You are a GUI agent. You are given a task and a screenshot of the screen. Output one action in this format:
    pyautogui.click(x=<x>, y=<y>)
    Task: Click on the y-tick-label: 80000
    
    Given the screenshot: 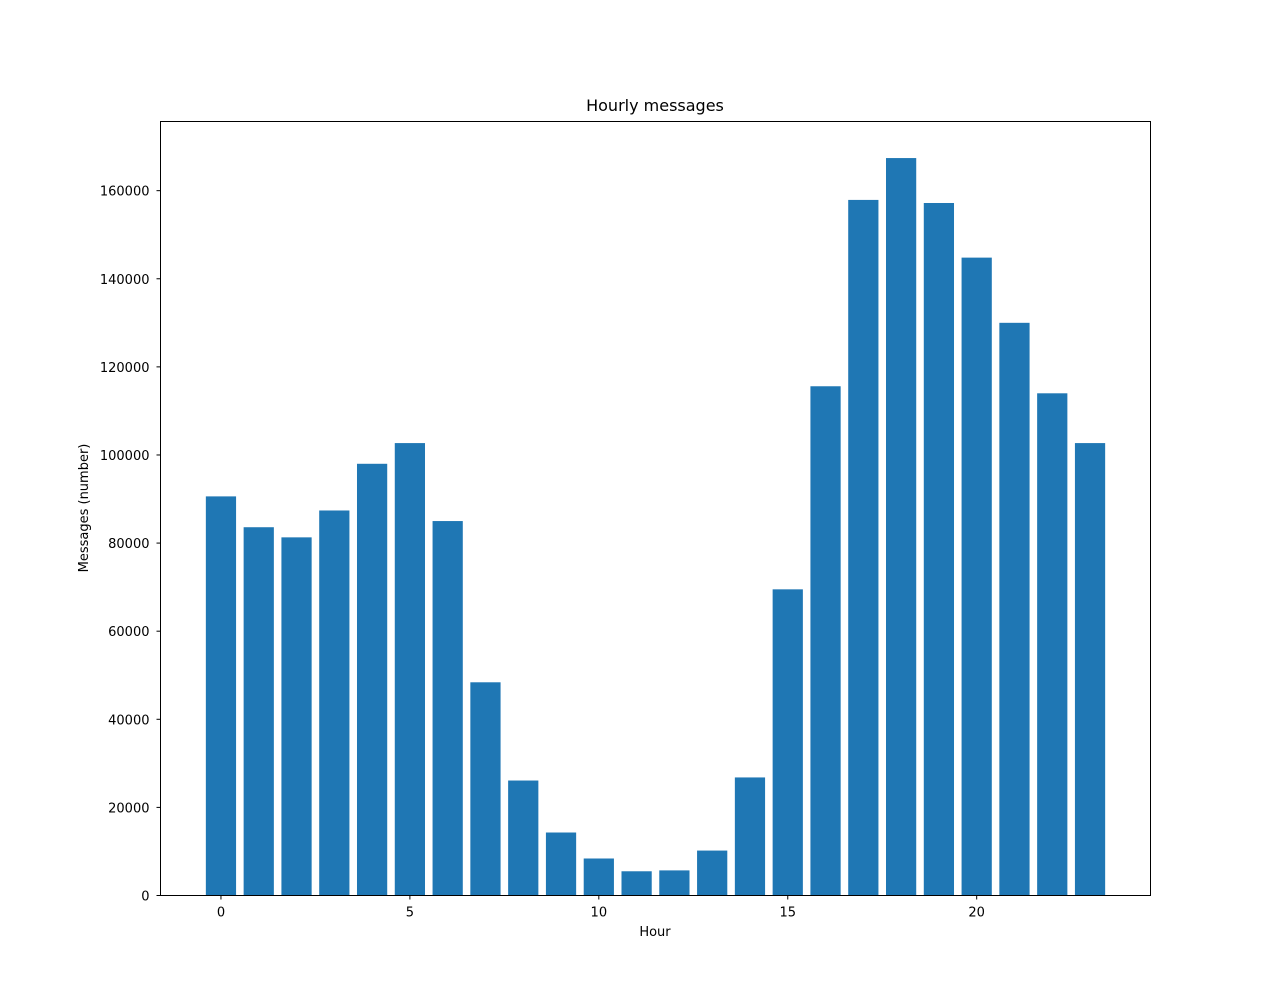 What is the action you would take?
    pyautogui.click(x=128, y=544)
    